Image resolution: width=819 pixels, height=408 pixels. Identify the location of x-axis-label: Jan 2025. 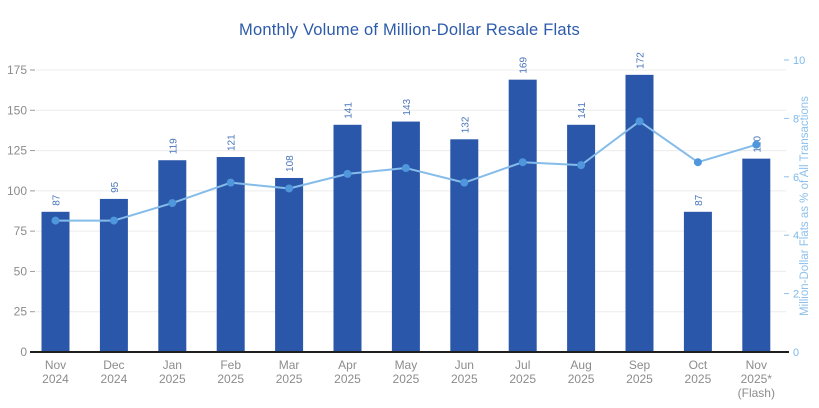
(172, 372).